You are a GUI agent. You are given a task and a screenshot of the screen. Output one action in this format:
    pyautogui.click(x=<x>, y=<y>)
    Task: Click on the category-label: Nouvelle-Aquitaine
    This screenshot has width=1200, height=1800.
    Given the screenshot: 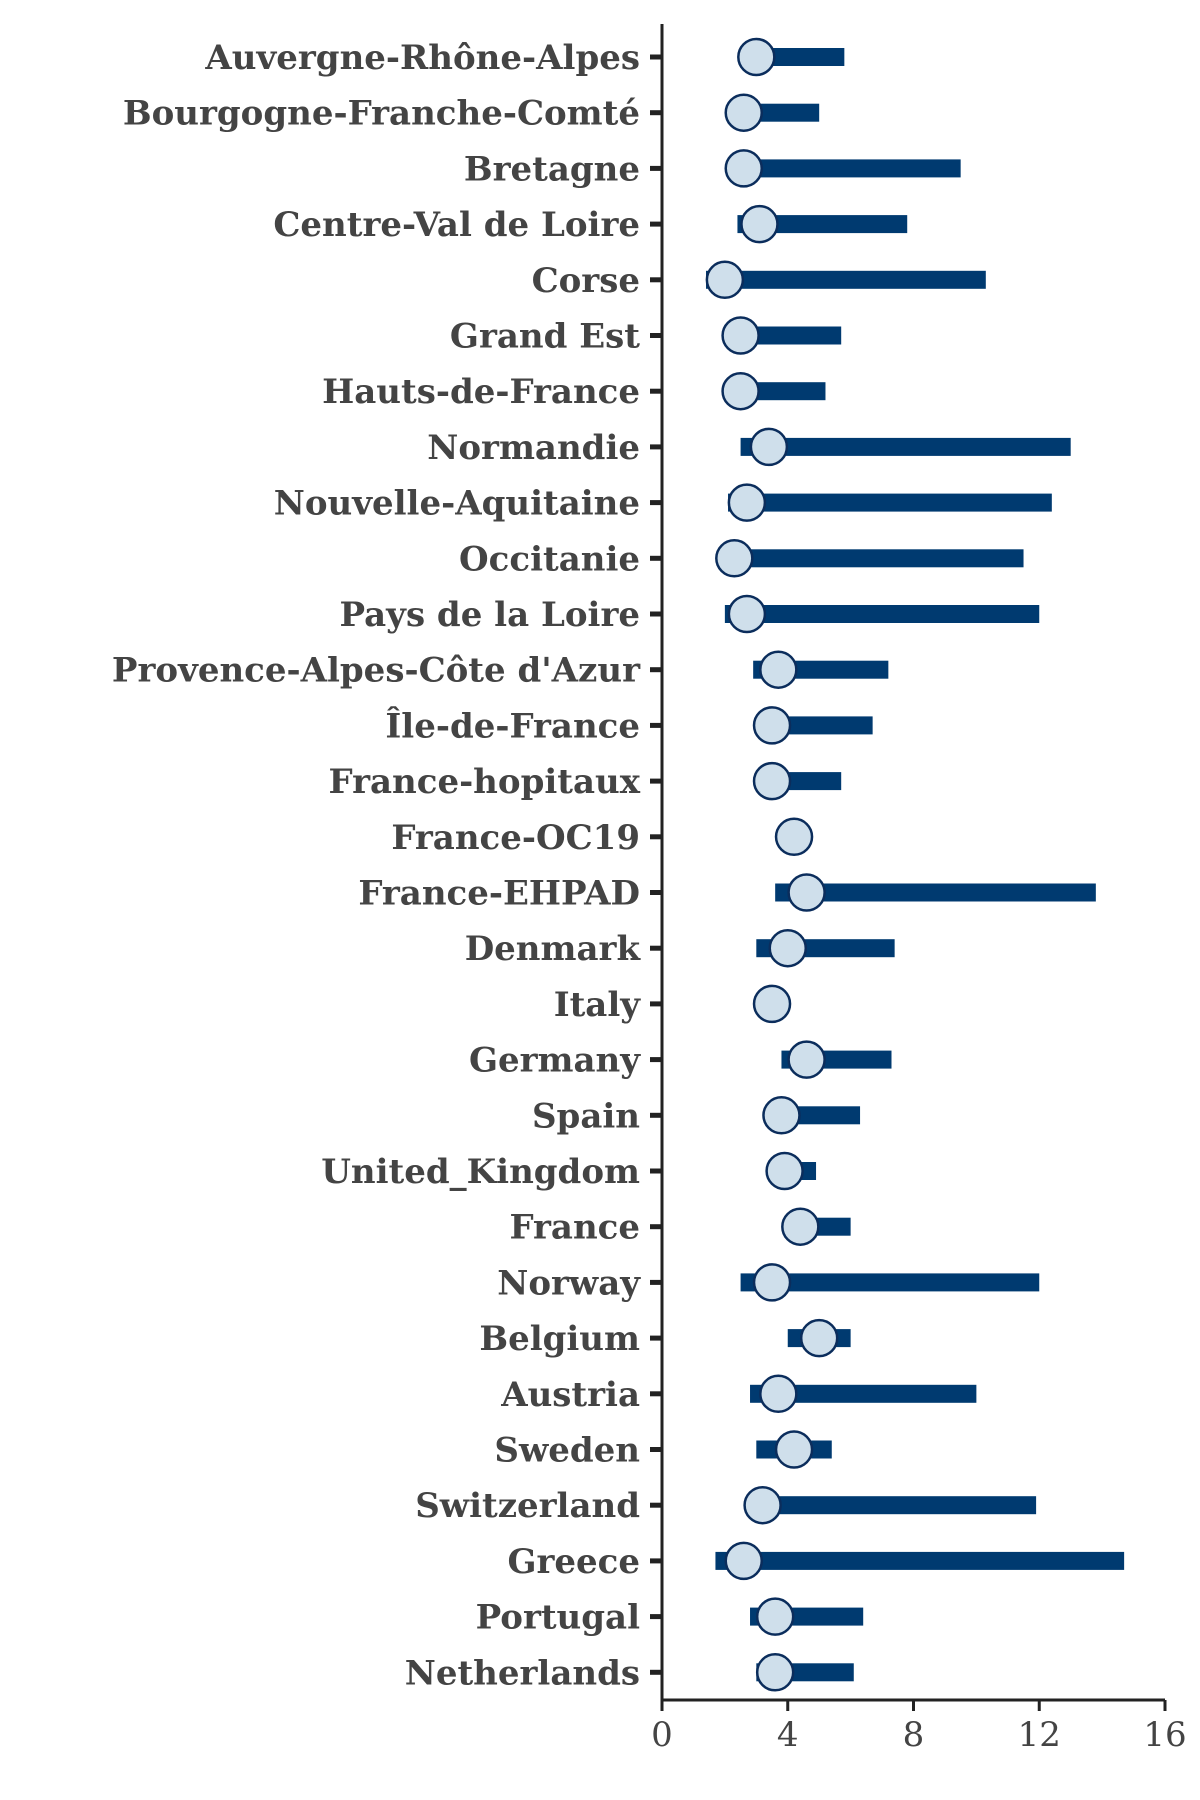 What is the action you would take?
    pyautogui.click(x=457, y=504)
    